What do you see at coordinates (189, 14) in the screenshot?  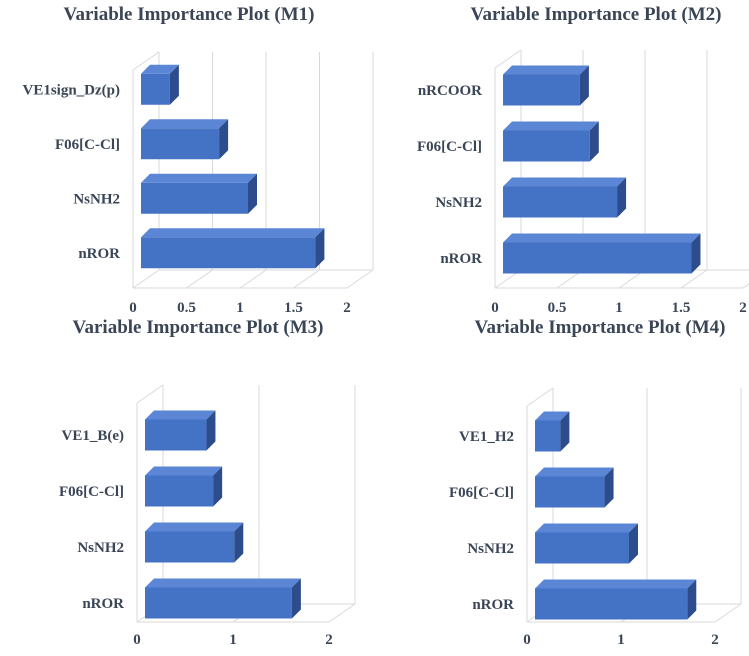 I see `chart-title: Variable Importance Plot (M1)` at bounding box center [189, 14].